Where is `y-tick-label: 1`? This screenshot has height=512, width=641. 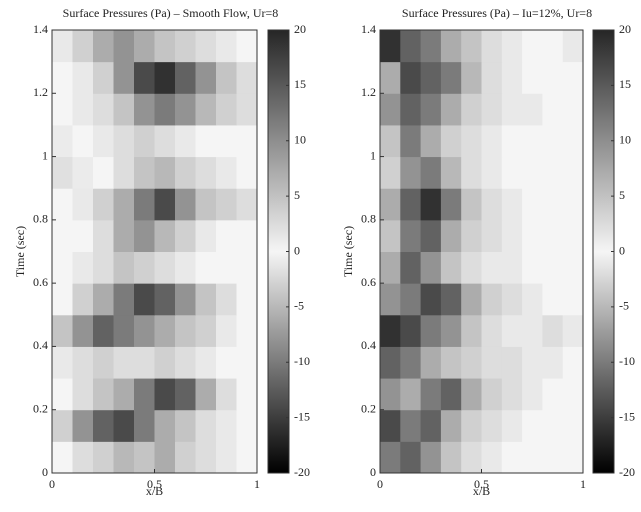 y-tick-label: 1 is located at coordinates (373, 155).